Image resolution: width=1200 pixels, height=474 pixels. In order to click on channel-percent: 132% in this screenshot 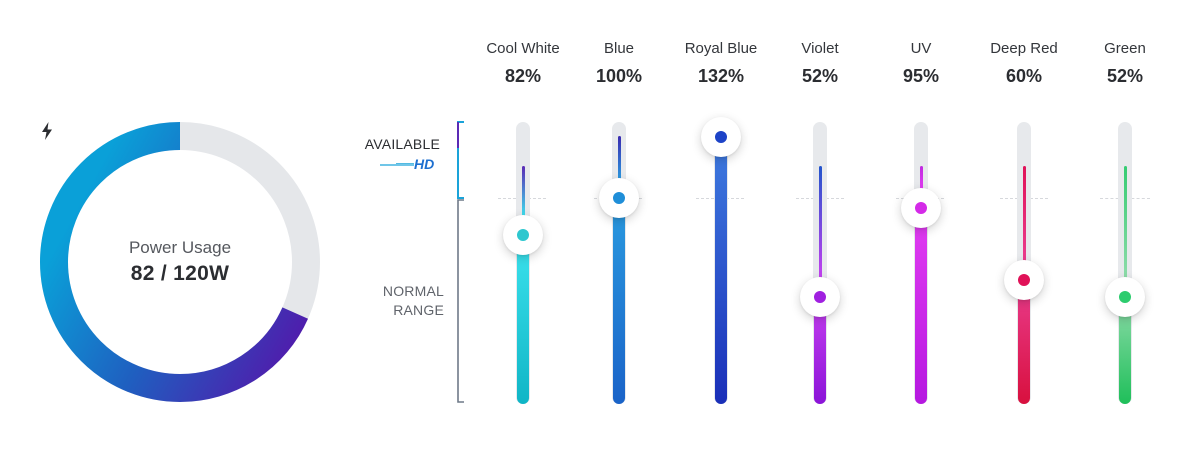, I will do `click(721, 76)`.